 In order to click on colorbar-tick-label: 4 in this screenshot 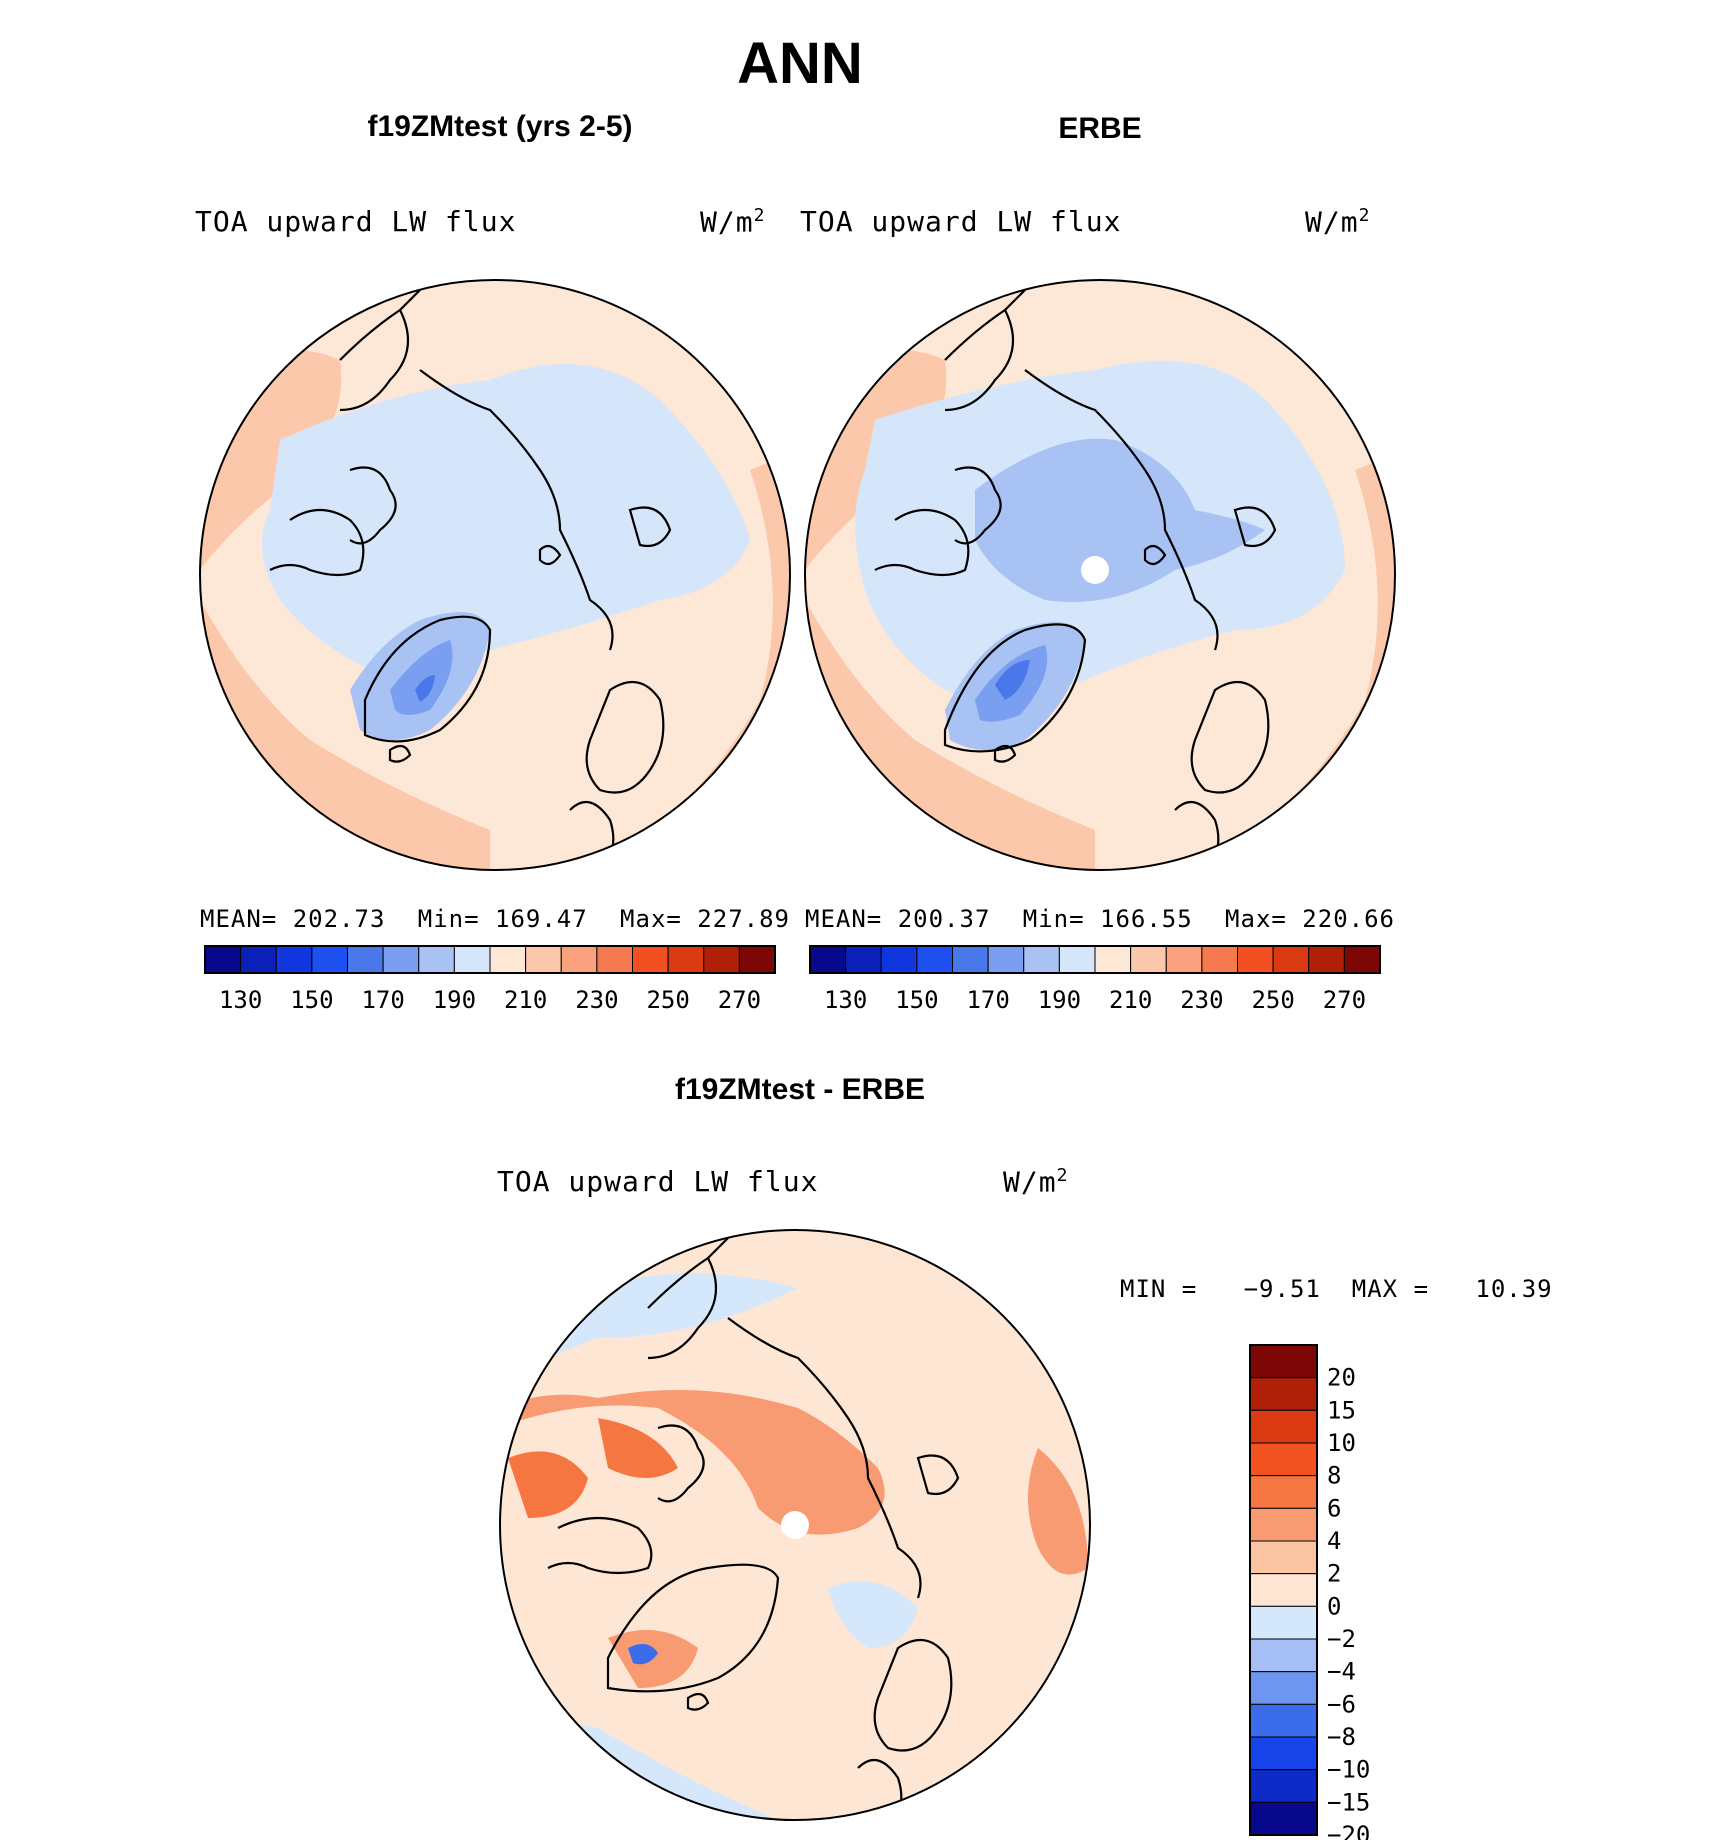, I will do `click(1334, 1541)`.